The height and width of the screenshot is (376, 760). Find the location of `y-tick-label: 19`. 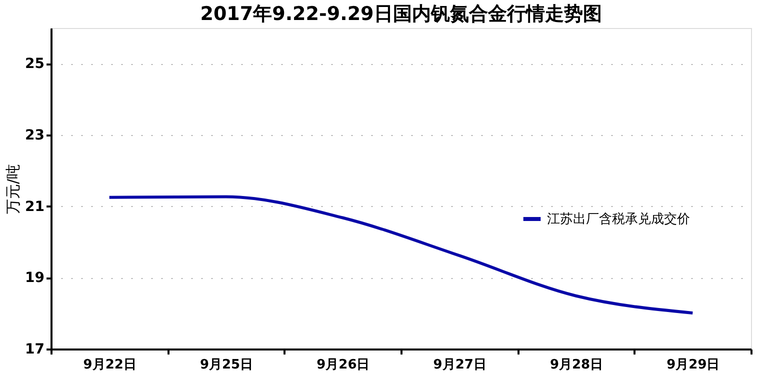

y-tick-label: 19 is located at coordinates (34, 278).